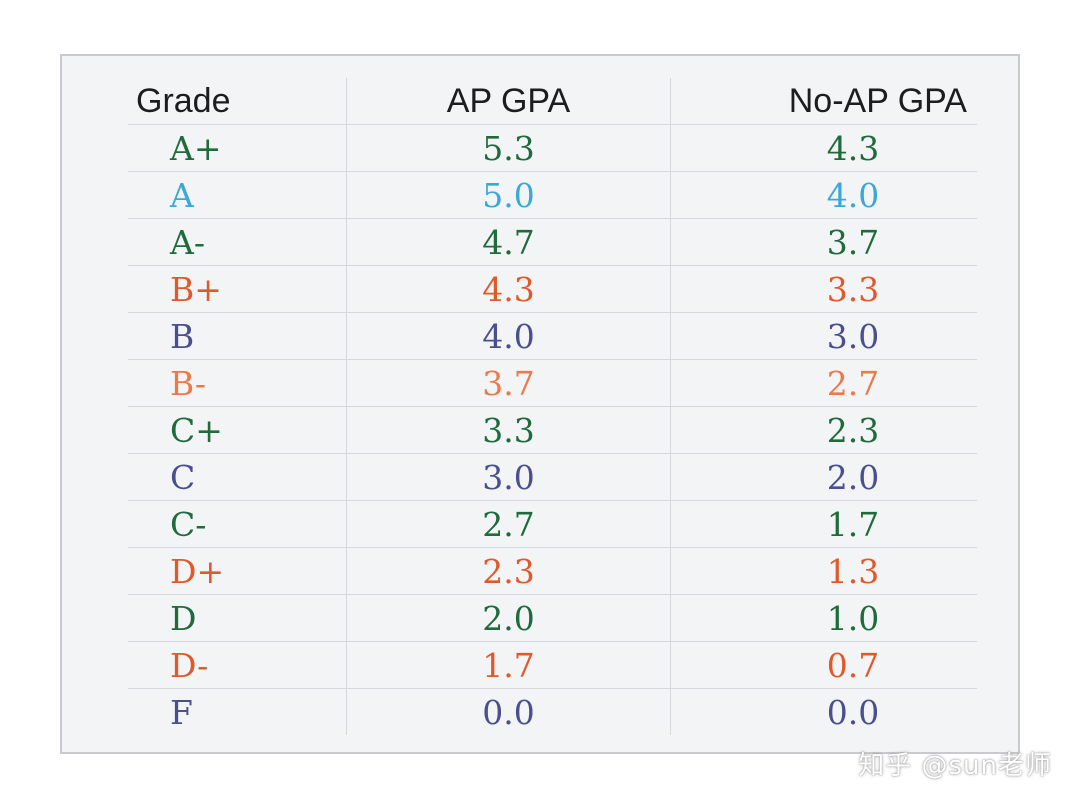  I want to click on no-ap-gpa-cell: 3.3, so click(823, 289).